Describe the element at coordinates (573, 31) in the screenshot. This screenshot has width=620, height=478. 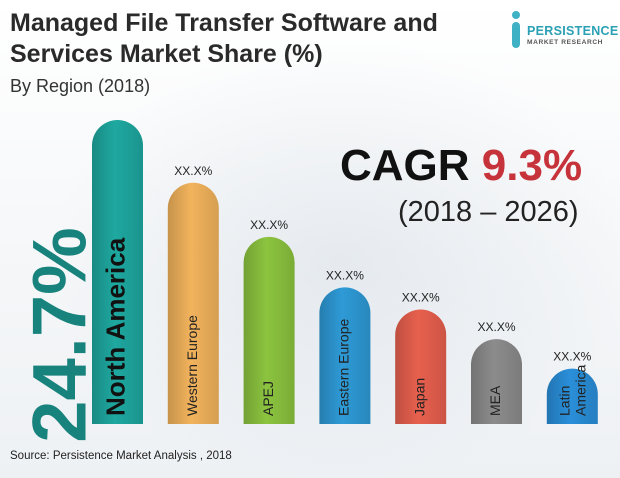
I see `logo-name: PERSISTENCE` at that location.